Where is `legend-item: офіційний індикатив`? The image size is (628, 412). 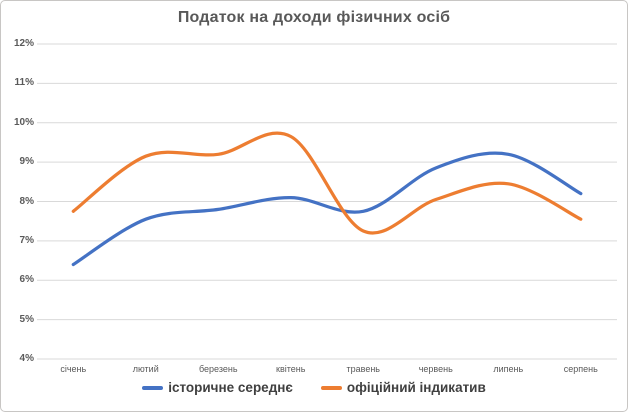 legend-item: офіційний індикатив is located at coordinates (403, 387).